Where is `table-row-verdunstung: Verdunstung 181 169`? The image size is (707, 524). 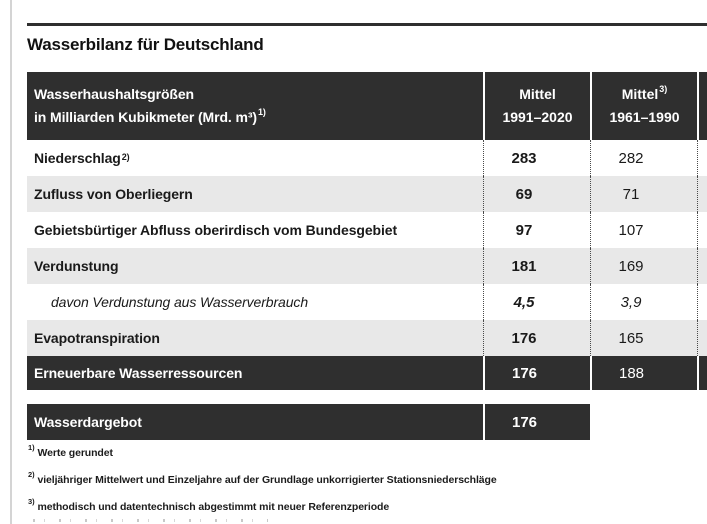
table-row-verdunstung: Verdunstung 181 169 is located at coordinates (367, 266).